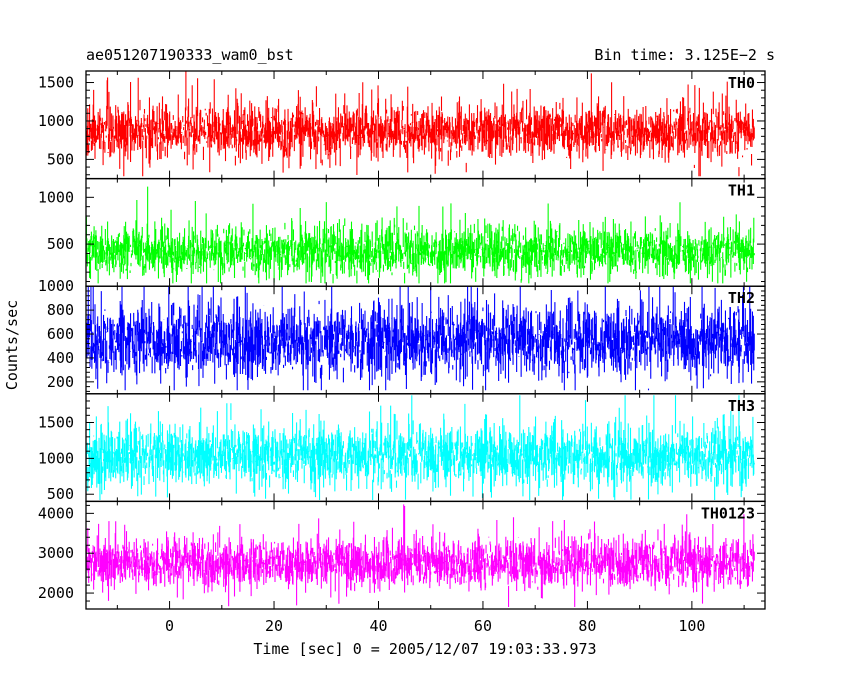 Image resolution: width=850 pixels, height=680 pixels. I want to click on panel-label-th2: TH2, so click(741, 298).